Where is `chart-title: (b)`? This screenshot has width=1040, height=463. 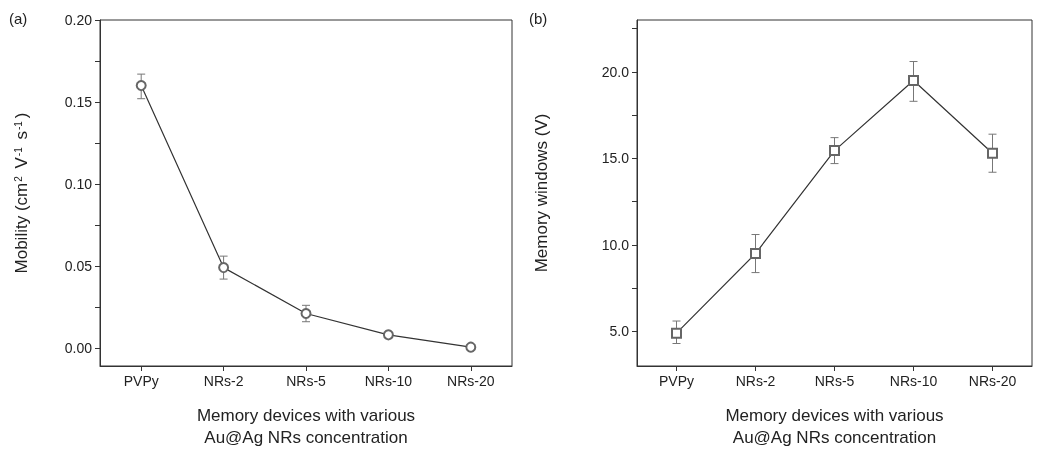 chart-title: (b) is located at coordinates (538, 18).